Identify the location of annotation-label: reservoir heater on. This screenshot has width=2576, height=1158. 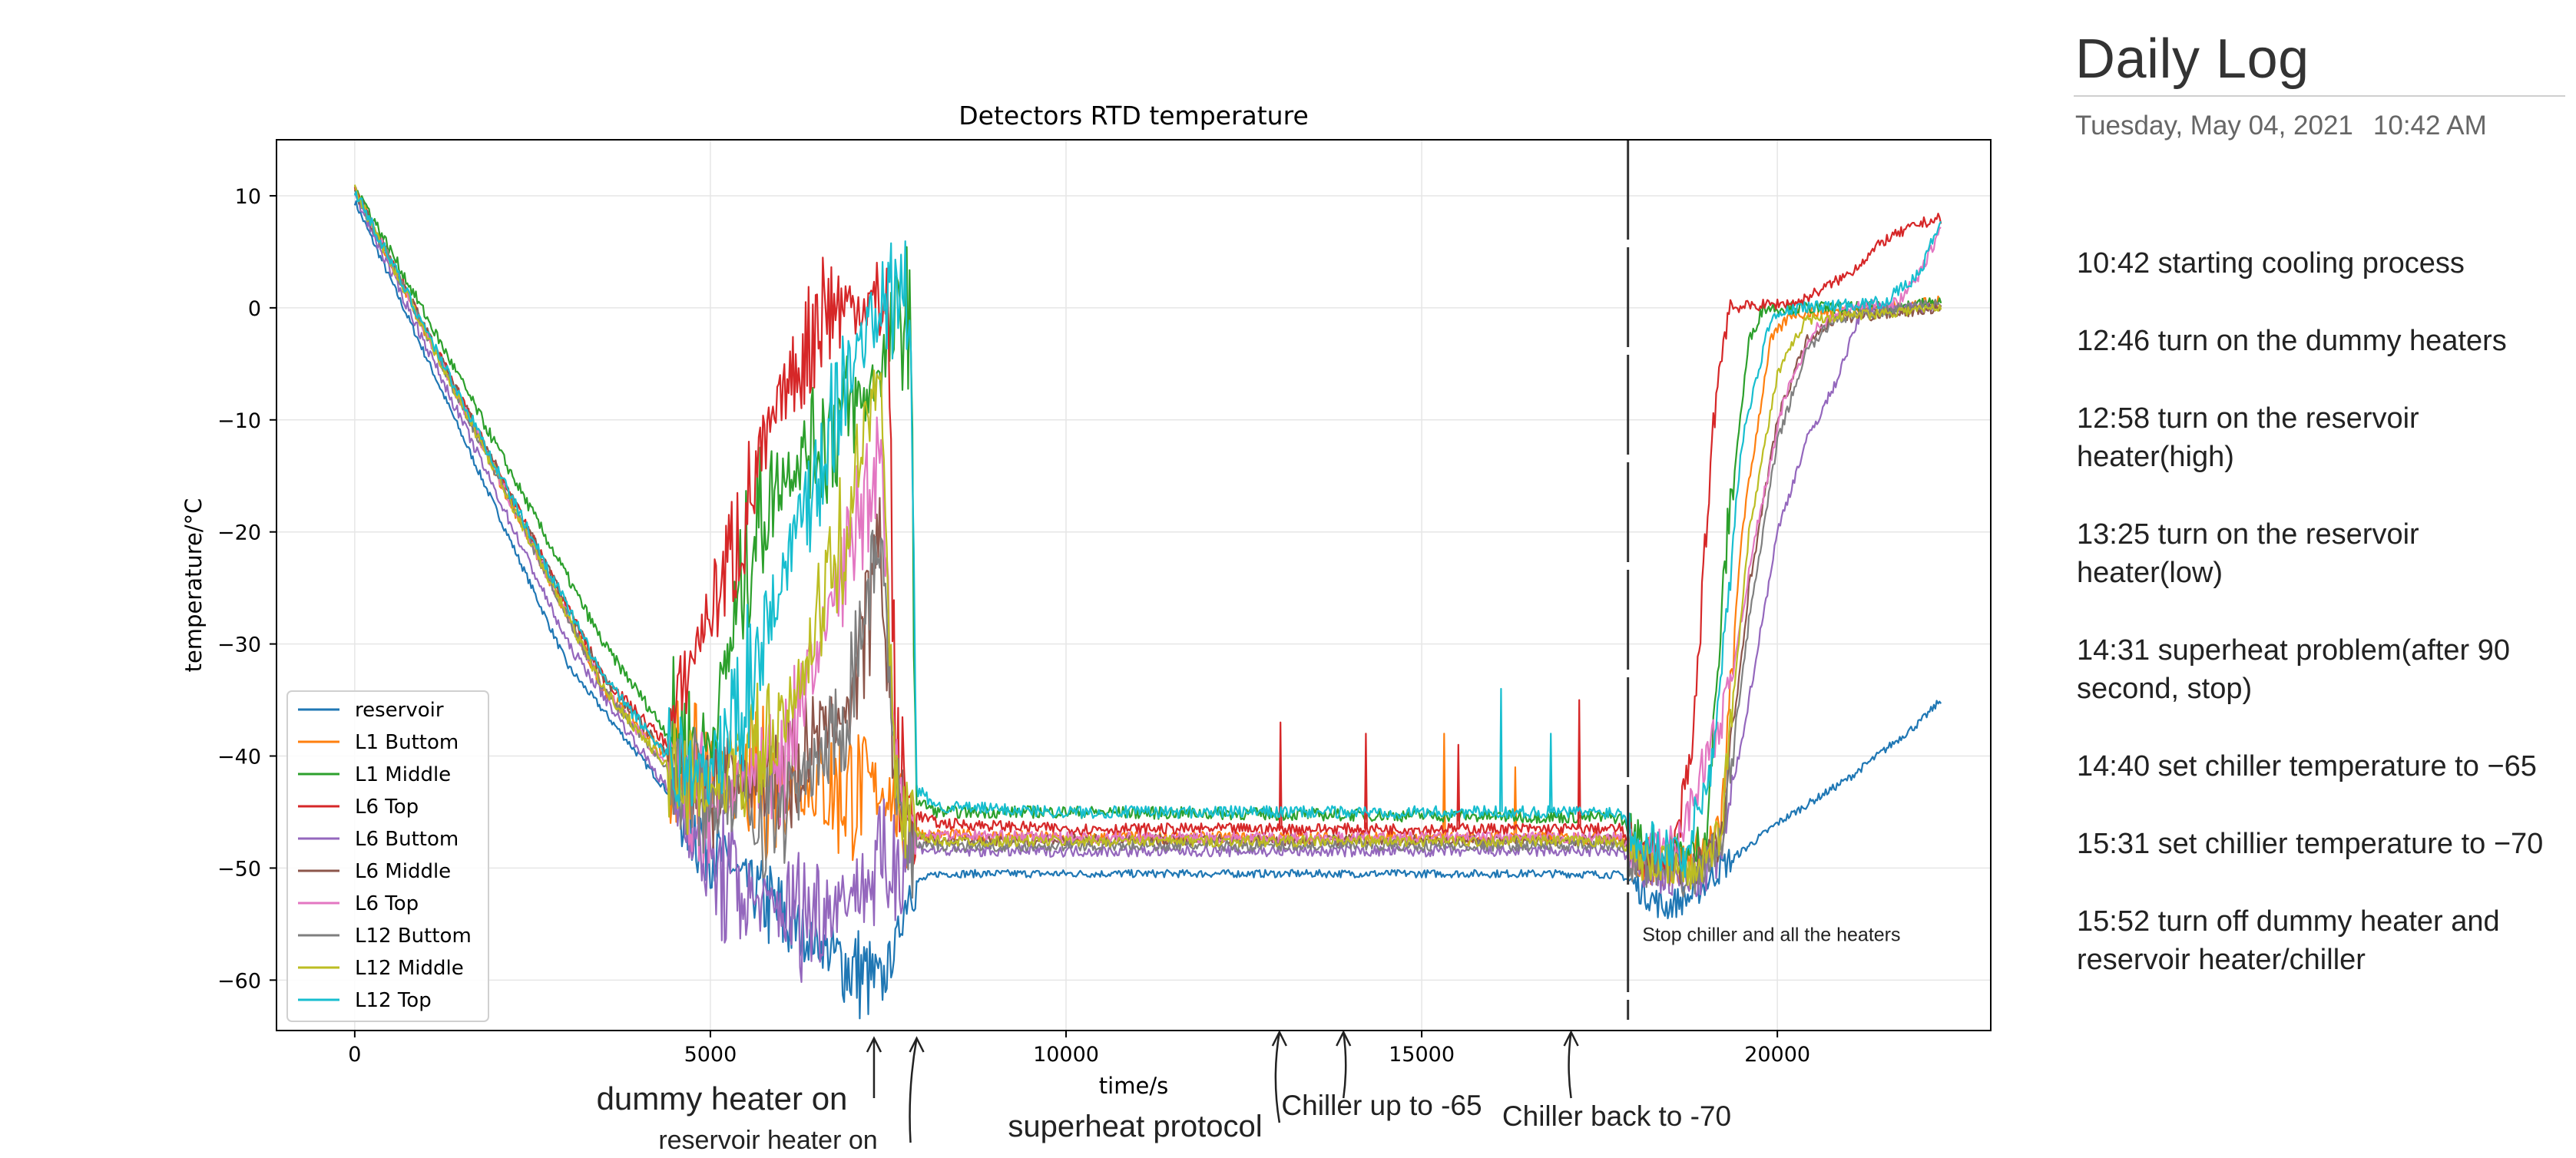
(767, 1140).